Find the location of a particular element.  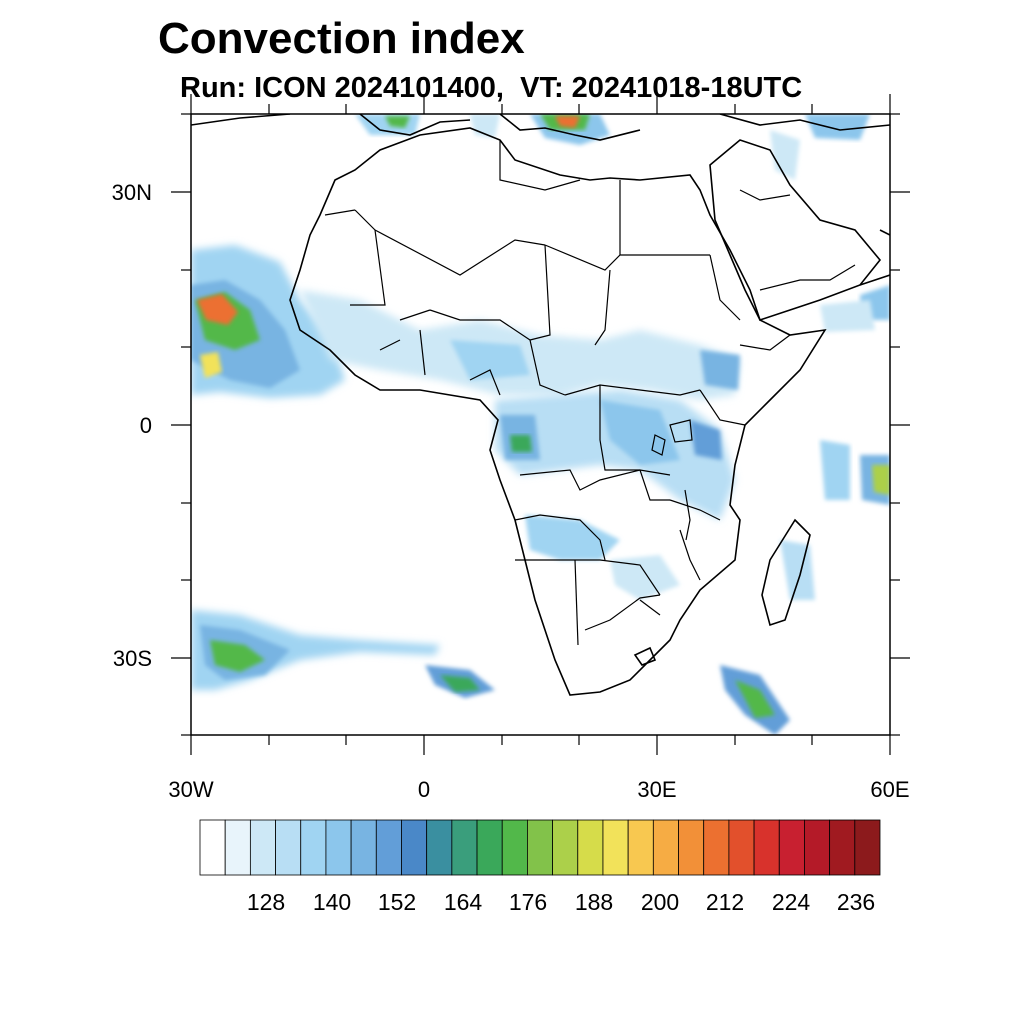

colorbar-label-128: 128 is located at coordinates (266, 902).